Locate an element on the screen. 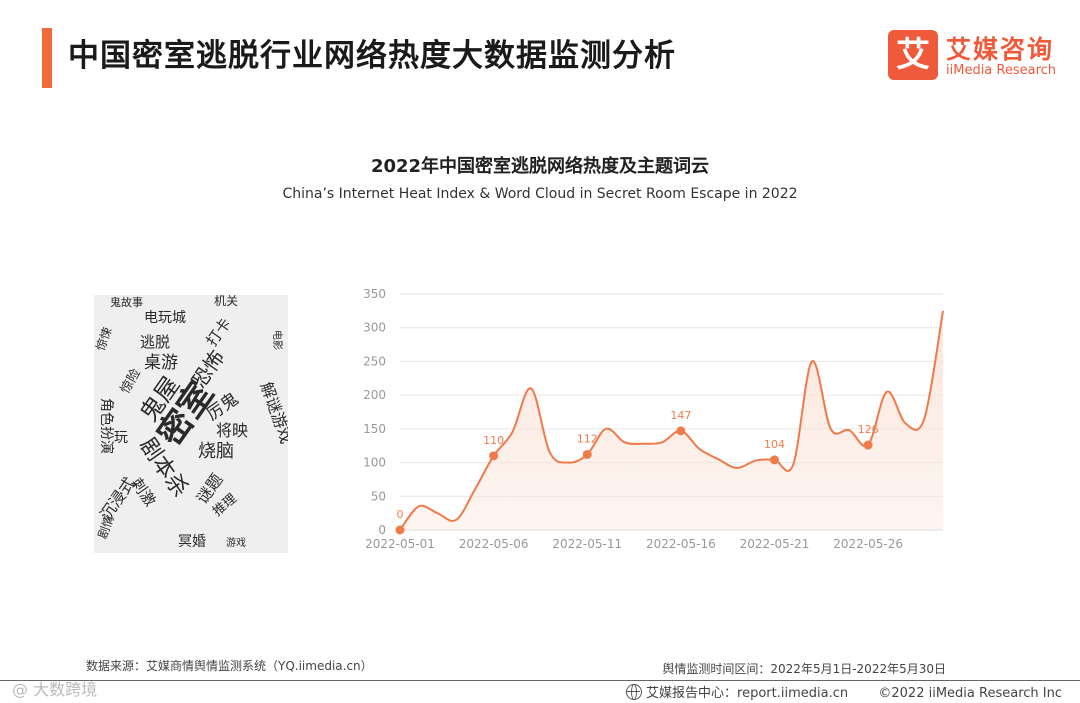 The height and width of the screenshot is (703, 1080). wordcloud-word: 烧脑 is located at coordinates (216, 451).